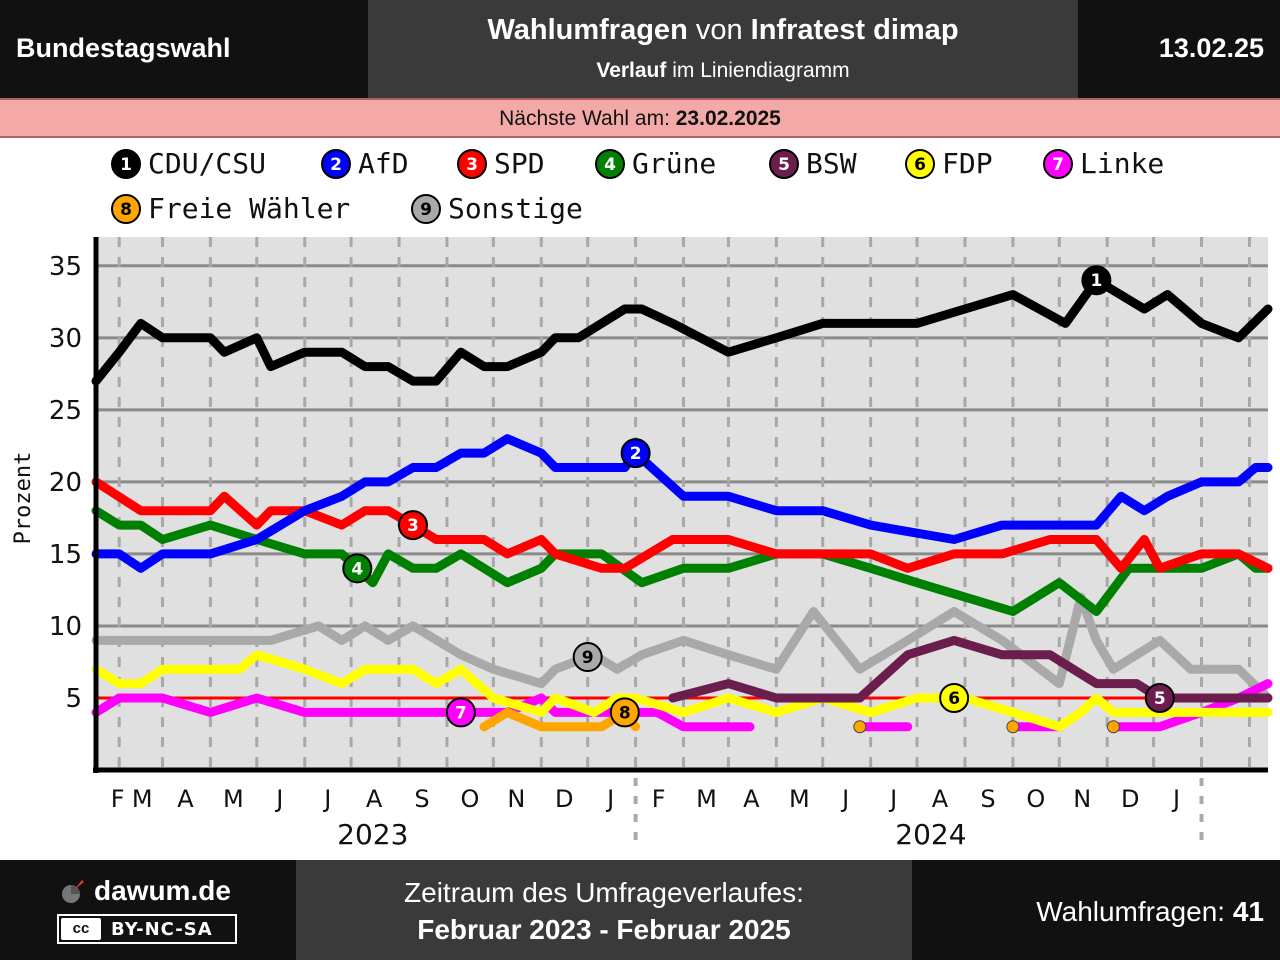 This screenshot has width=1280, height=960. Describe the element at coordinates (148, 910) in the screenshot. I see `footer-left: dawum.de cc BY-NC-SA` at that location.